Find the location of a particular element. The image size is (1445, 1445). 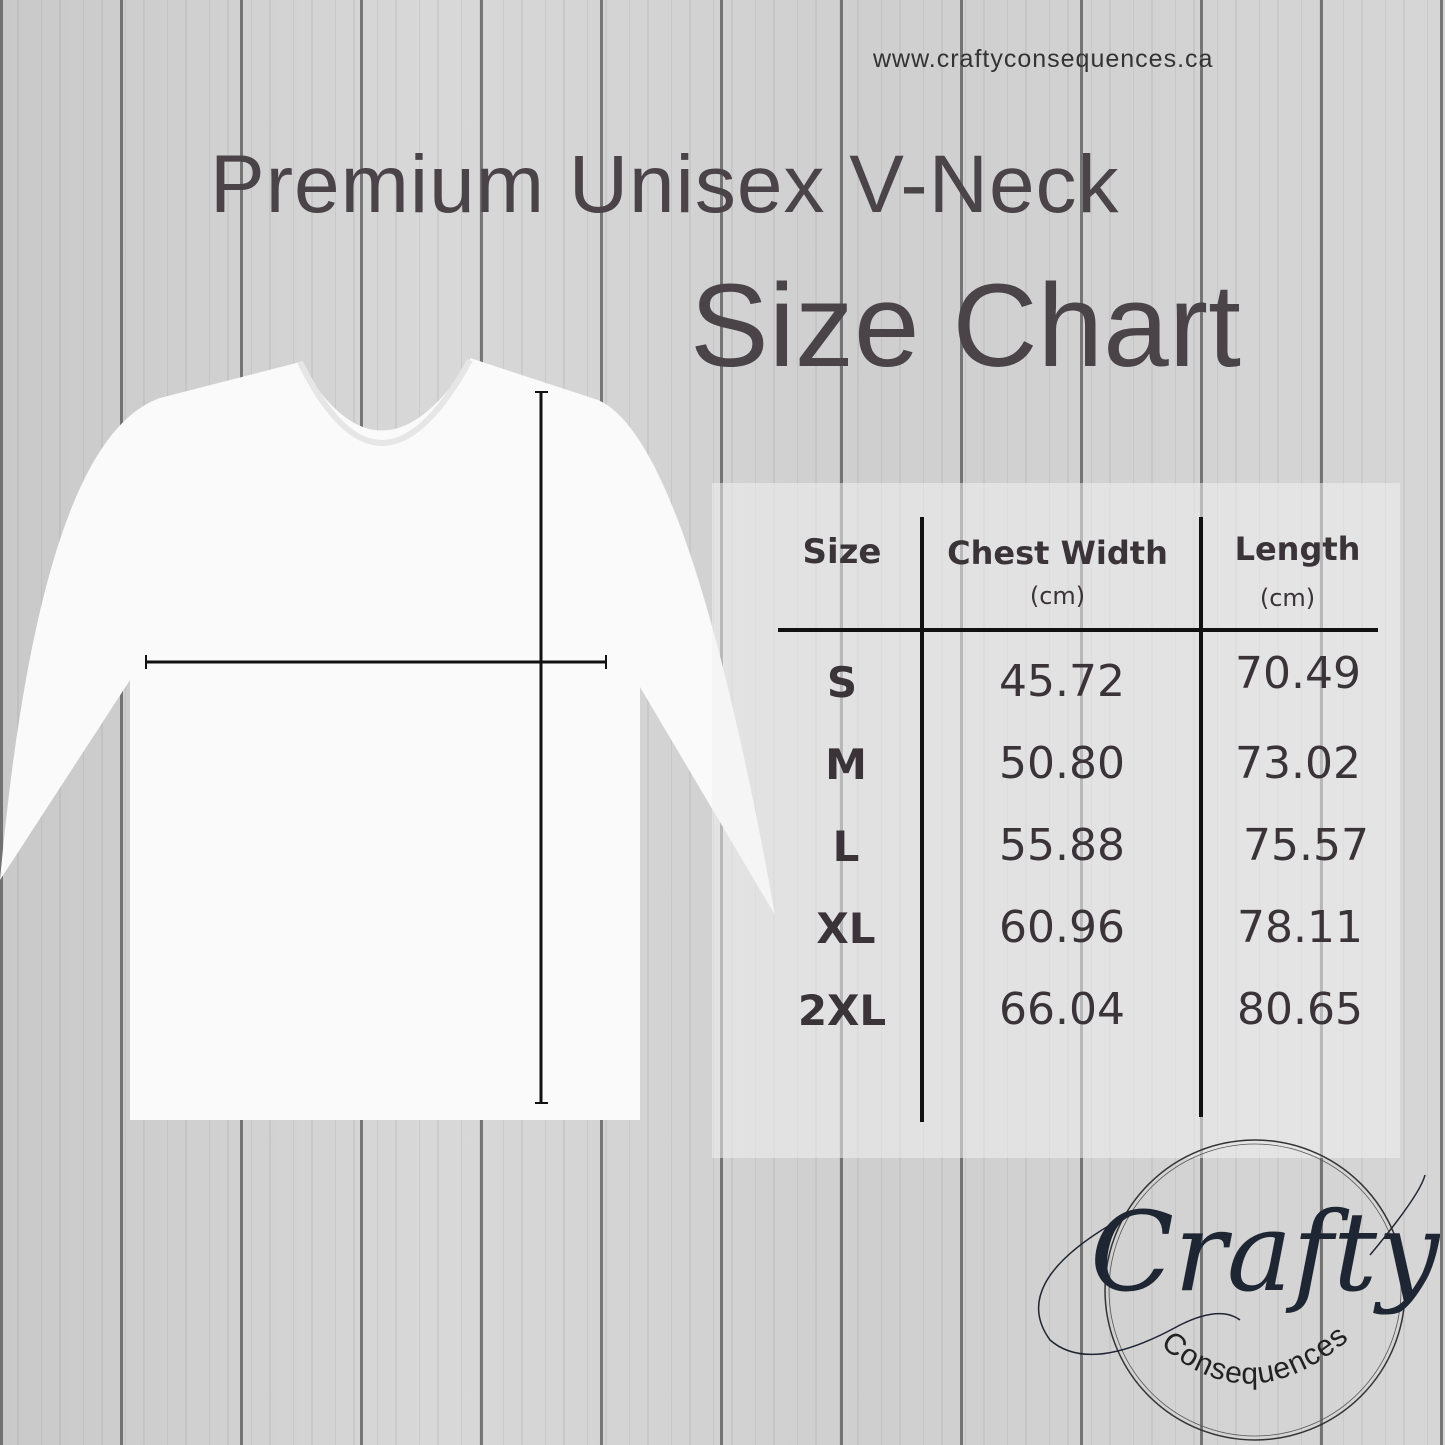

size-cell: M is located at coordinates (846, 764).